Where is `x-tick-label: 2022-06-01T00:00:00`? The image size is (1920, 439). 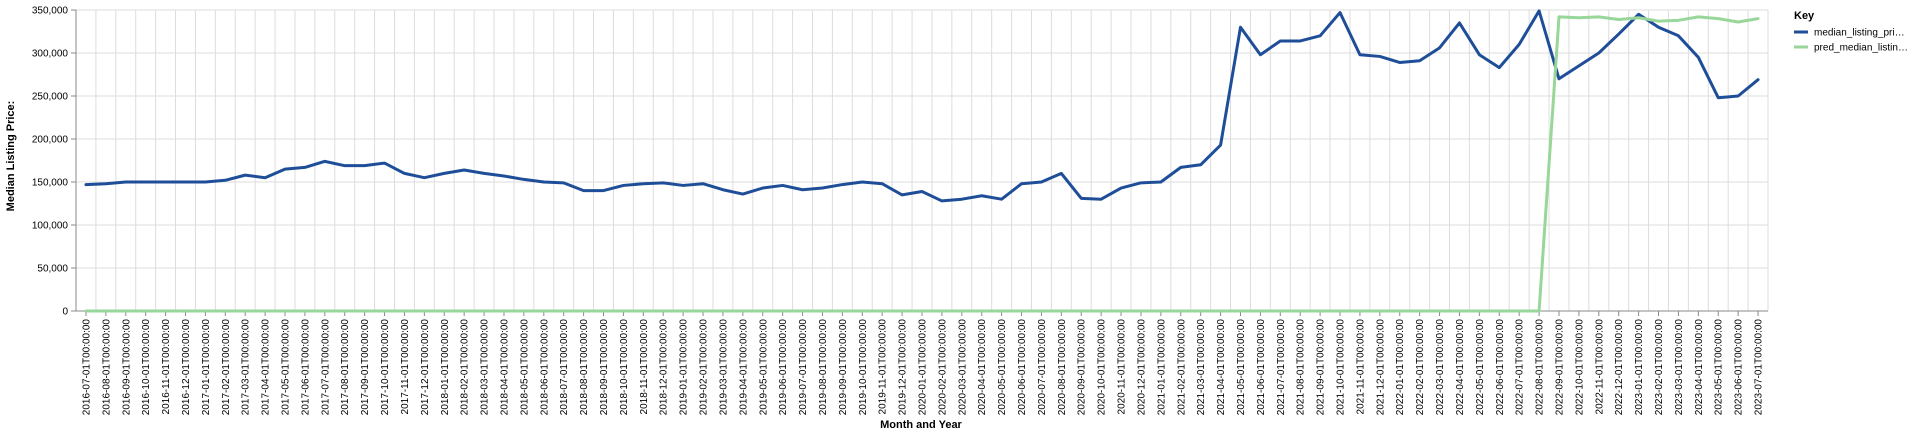
x-tick-label: 2022-06-01T00:00:00 is located at coordinates (1500, 367).